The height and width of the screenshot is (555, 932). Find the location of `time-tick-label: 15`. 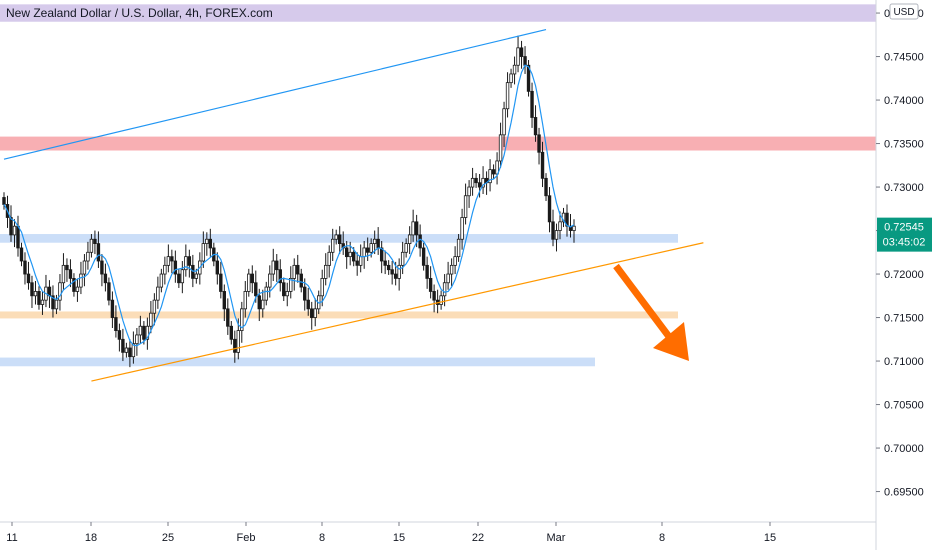

time-tick-label: 15 is located at coordinates (770, 538).